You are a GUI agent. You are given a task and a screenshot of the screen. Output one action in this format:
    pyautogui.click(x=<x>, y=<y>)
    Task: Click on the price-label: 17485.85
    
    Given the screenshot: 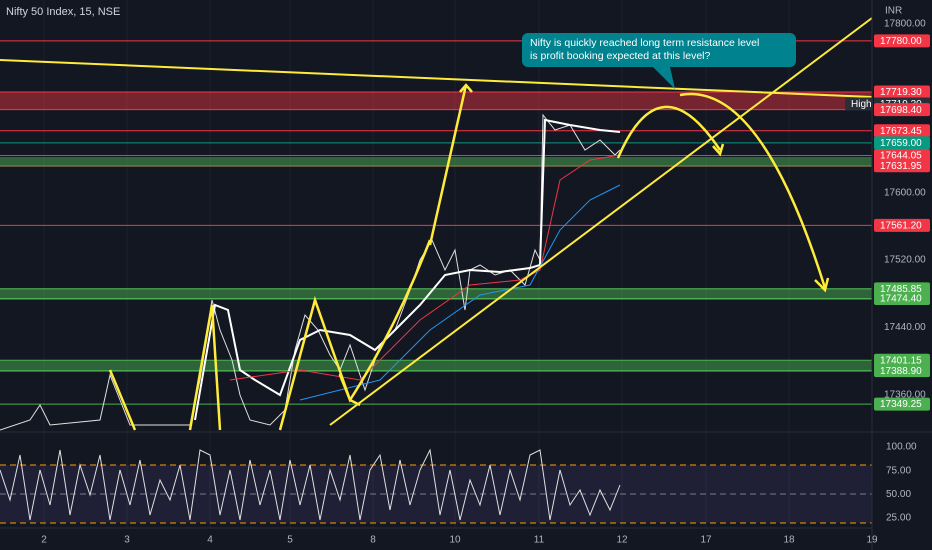 What is the action you would take?
    pyautogui.click(x=901, y=289)
    